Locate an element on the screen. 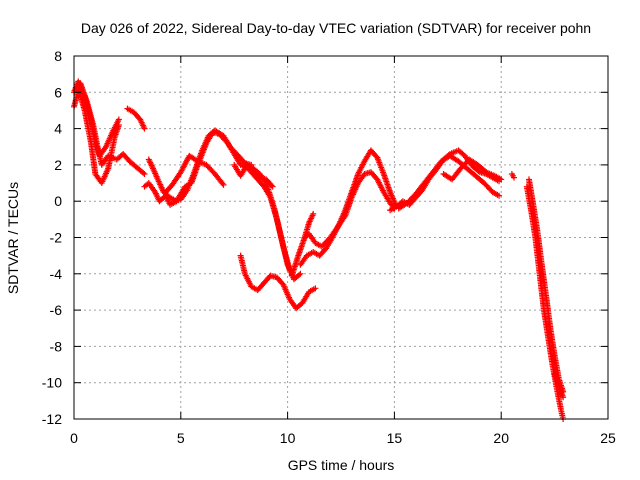 Image resolution: width=640 pixels, height=480 pixels. y-axis-label: SDTVAR / TECUs is located at coordinates (13, 238).